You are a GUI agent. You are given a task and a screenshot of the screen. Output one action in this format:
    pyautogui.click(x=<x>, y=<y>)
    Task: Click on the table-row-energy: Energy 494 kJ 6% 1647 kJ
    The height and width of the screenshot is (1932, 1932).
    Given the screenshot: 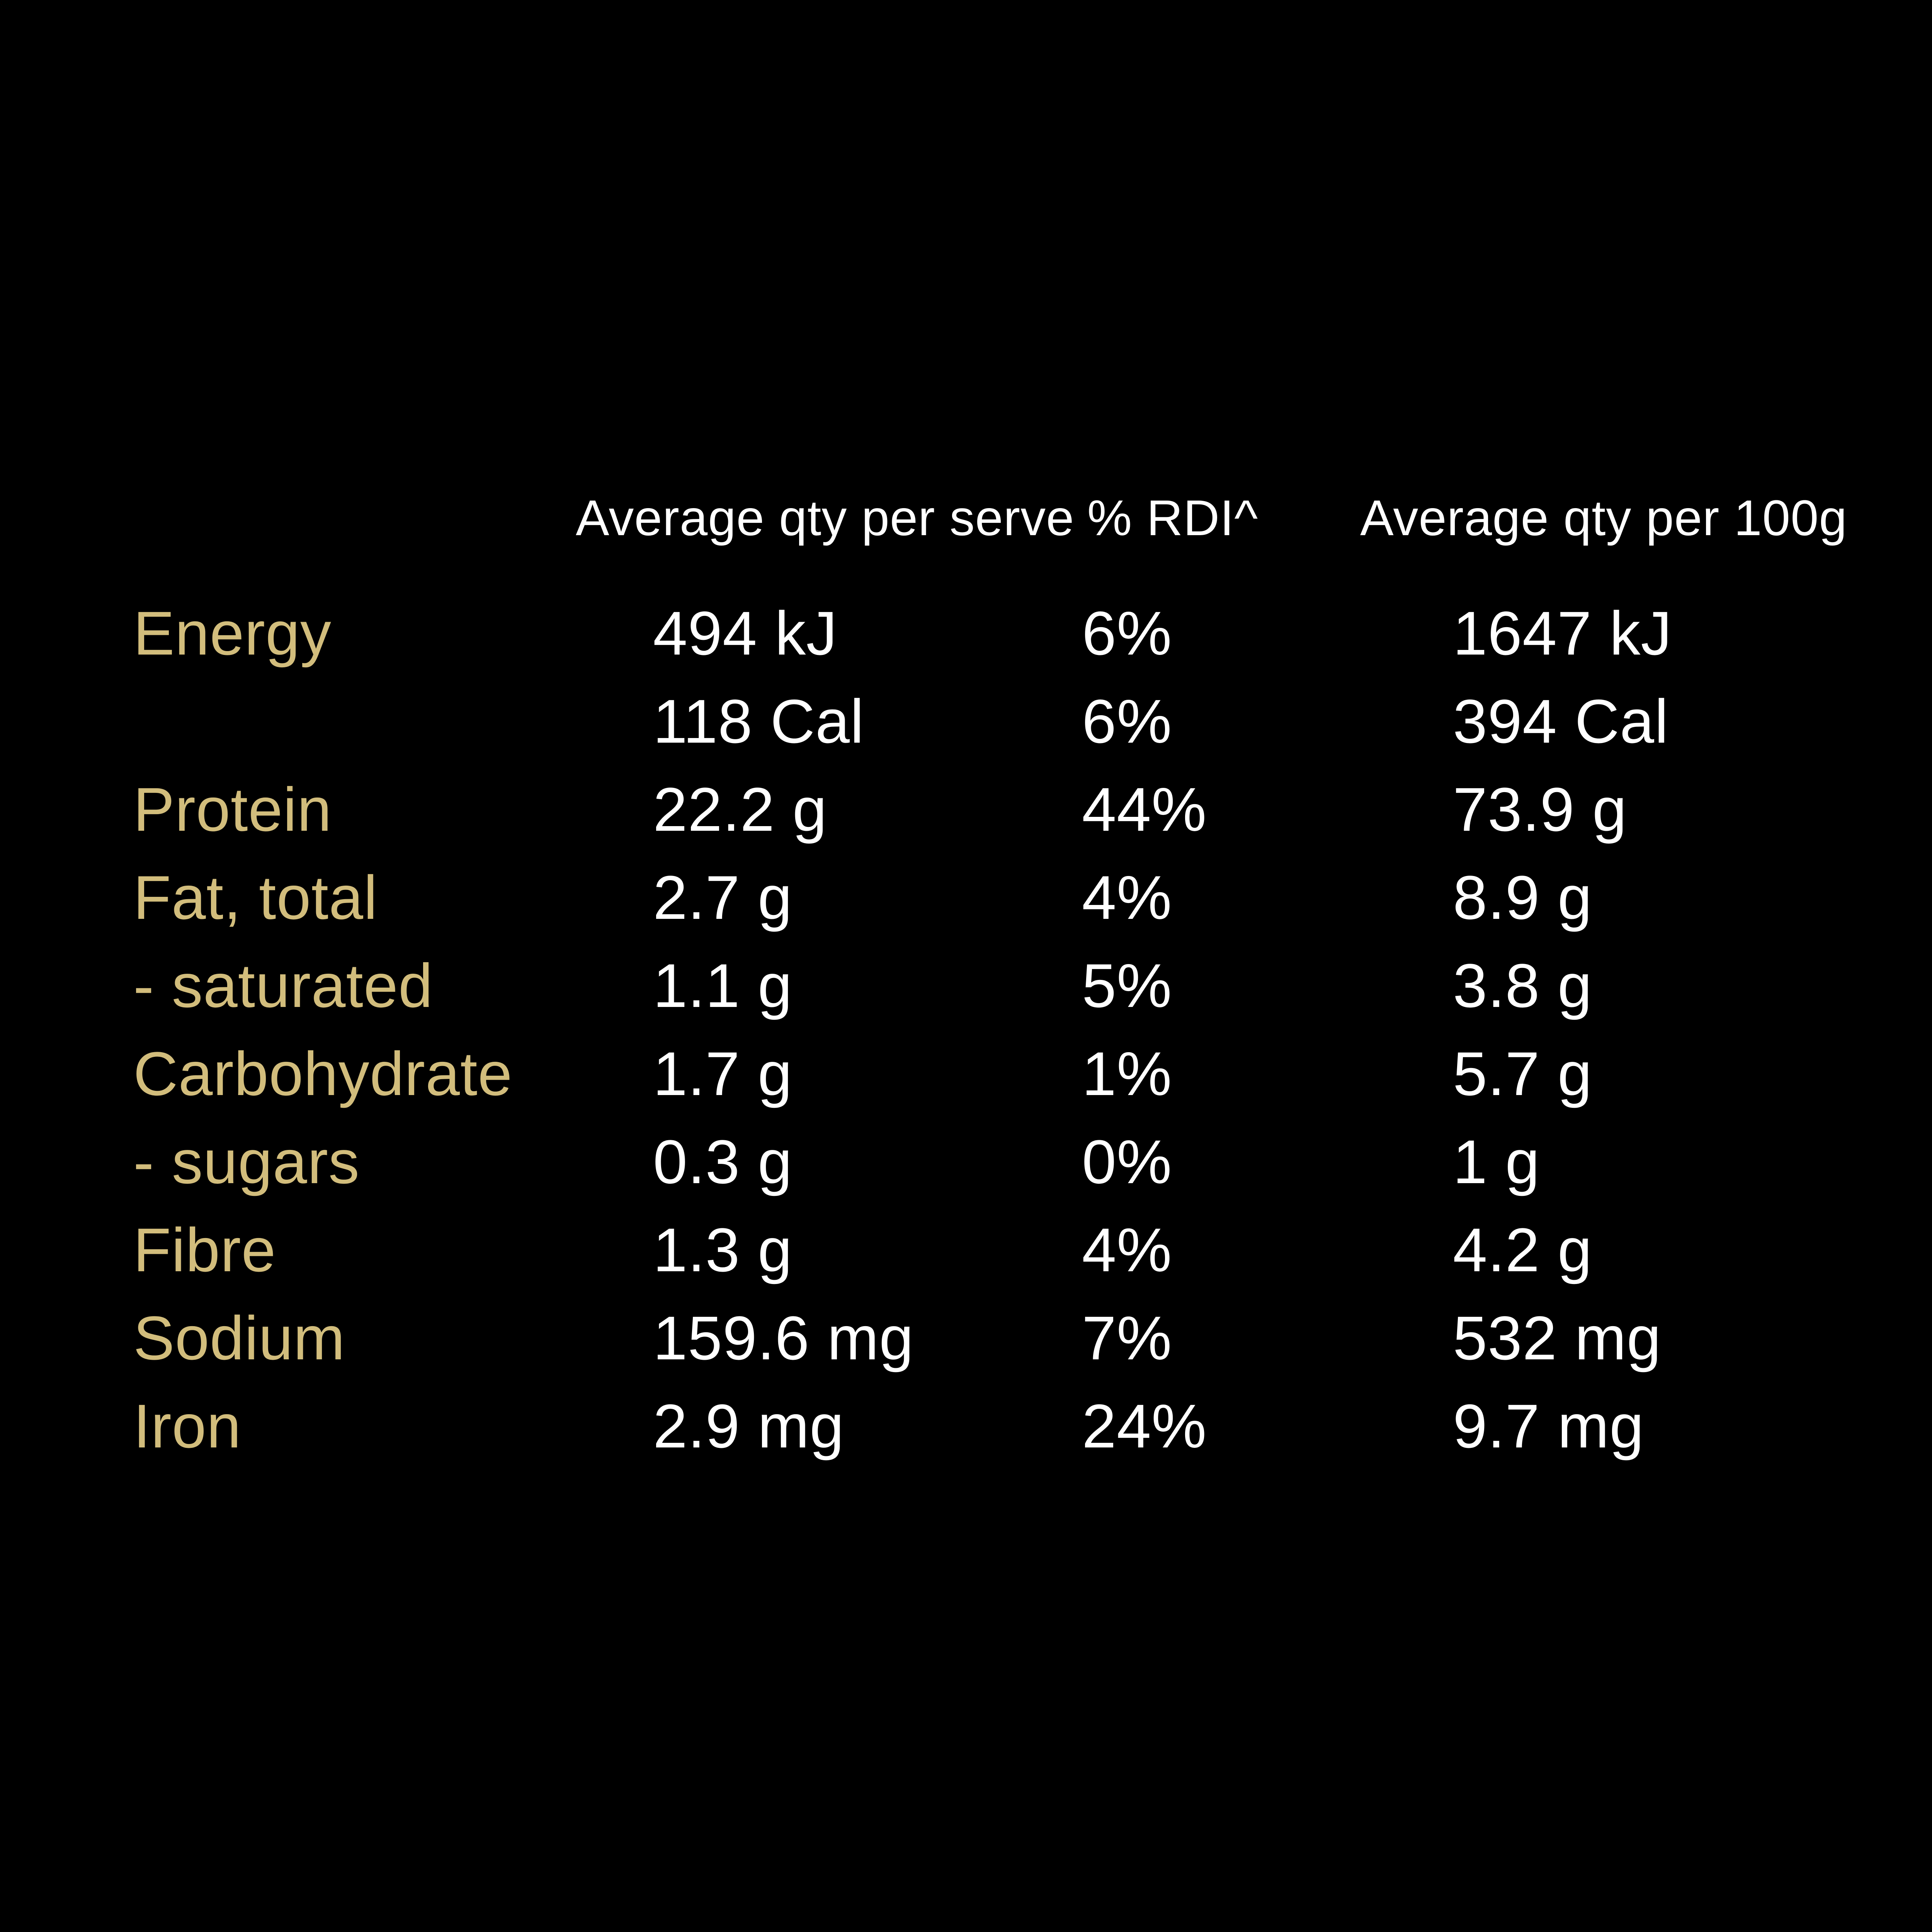 What is the action you would take?
    pyautogui.click(x=983, y=633)
    